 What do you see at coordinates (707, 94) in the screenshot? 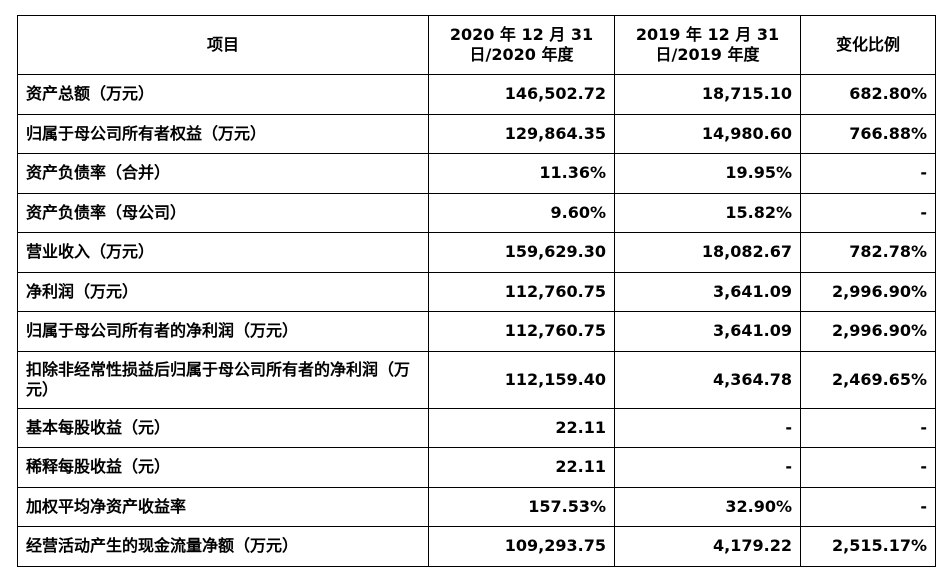
I see `cell-2019: 18,715.10` at bounding box center [707, 94].